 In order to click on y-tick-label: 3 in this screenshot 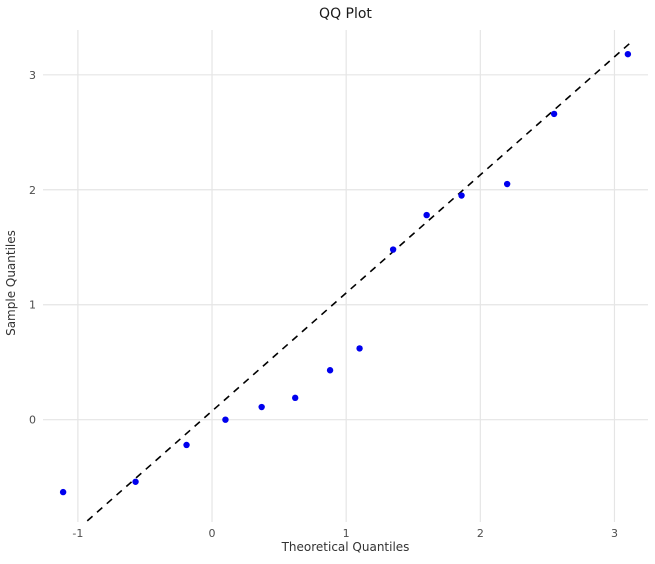, I will do `click(32, 75)`.